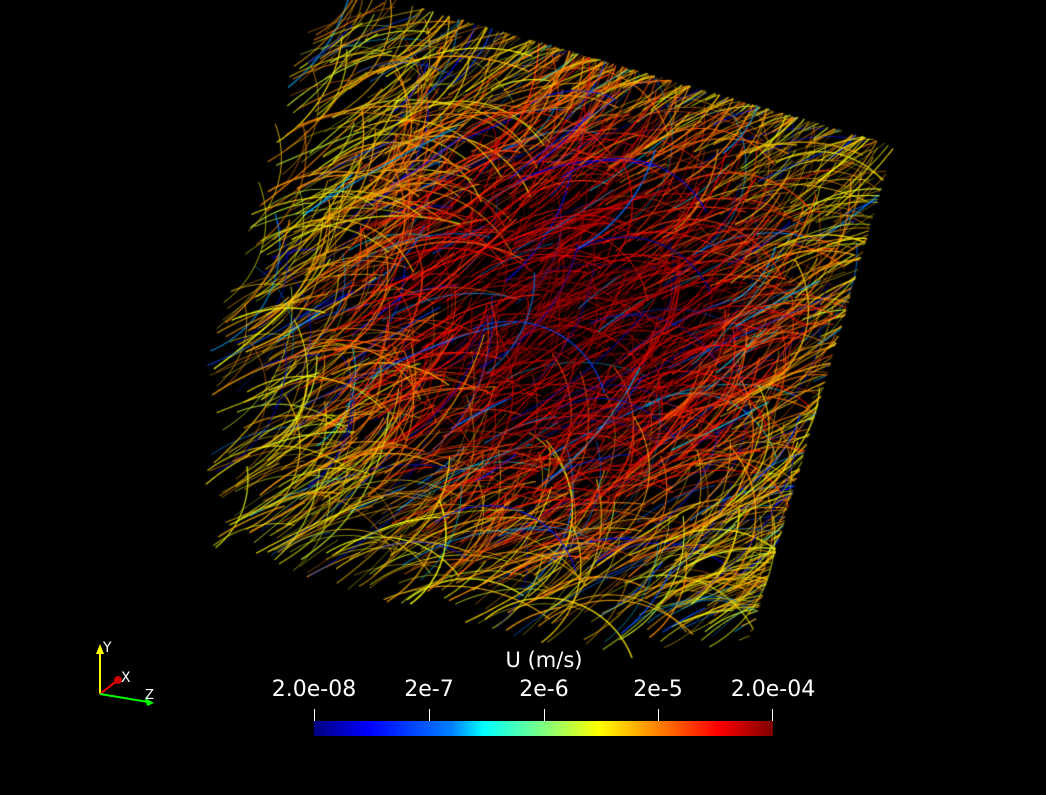  What do you see at coordinates (107, 648) in the screenshot?
I see `y-axis-label: Y` at bounding box center [107, 648].